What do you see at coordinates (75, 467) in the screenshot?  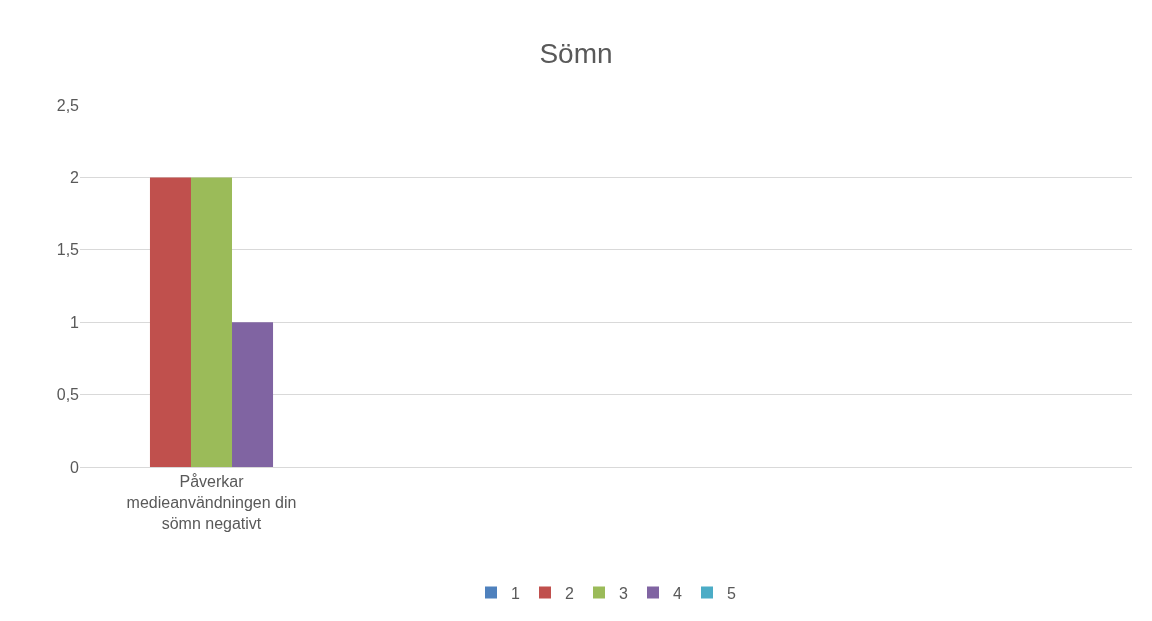 I see `y-tick-label: 0` at bounding box center [75, 467].